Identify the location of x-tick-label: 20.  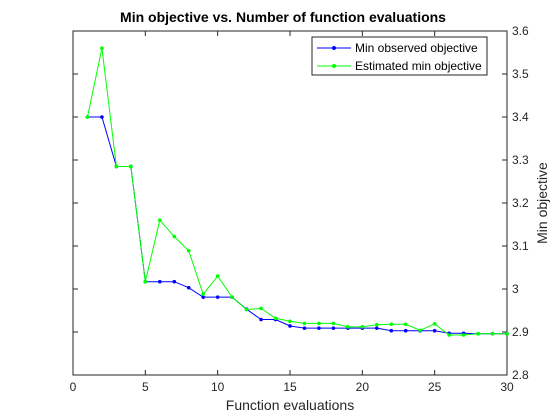
(363, 387).